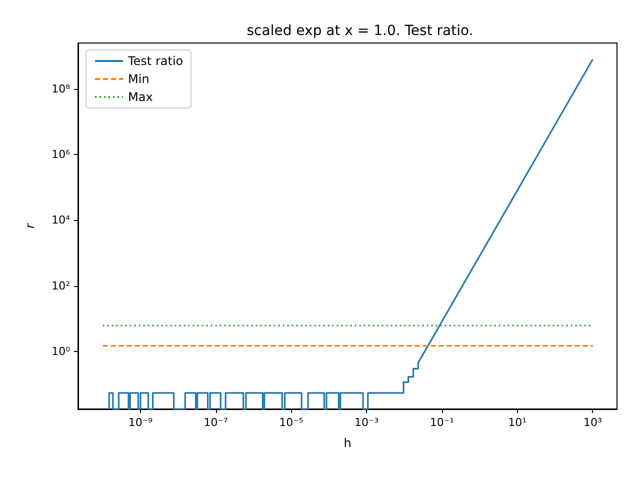 The width and height of the screenshot is (640, 480). What do you see at coordinates (30, 225) in the screenshot?
I see `y-axis-title: r` at bounding box center [30, 225].